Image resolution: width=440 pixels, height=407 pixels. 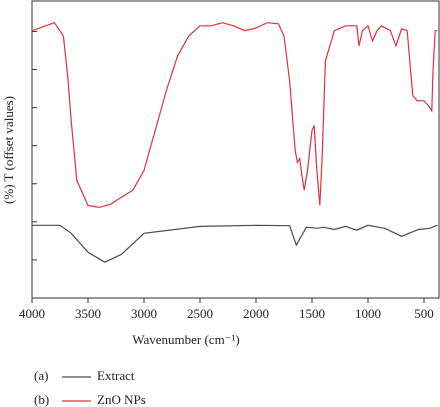 What do you see at coordinates (121, 399) in the screenshot?
I see `legend-label: ZnO NPs` at bounding box center [121, 399].